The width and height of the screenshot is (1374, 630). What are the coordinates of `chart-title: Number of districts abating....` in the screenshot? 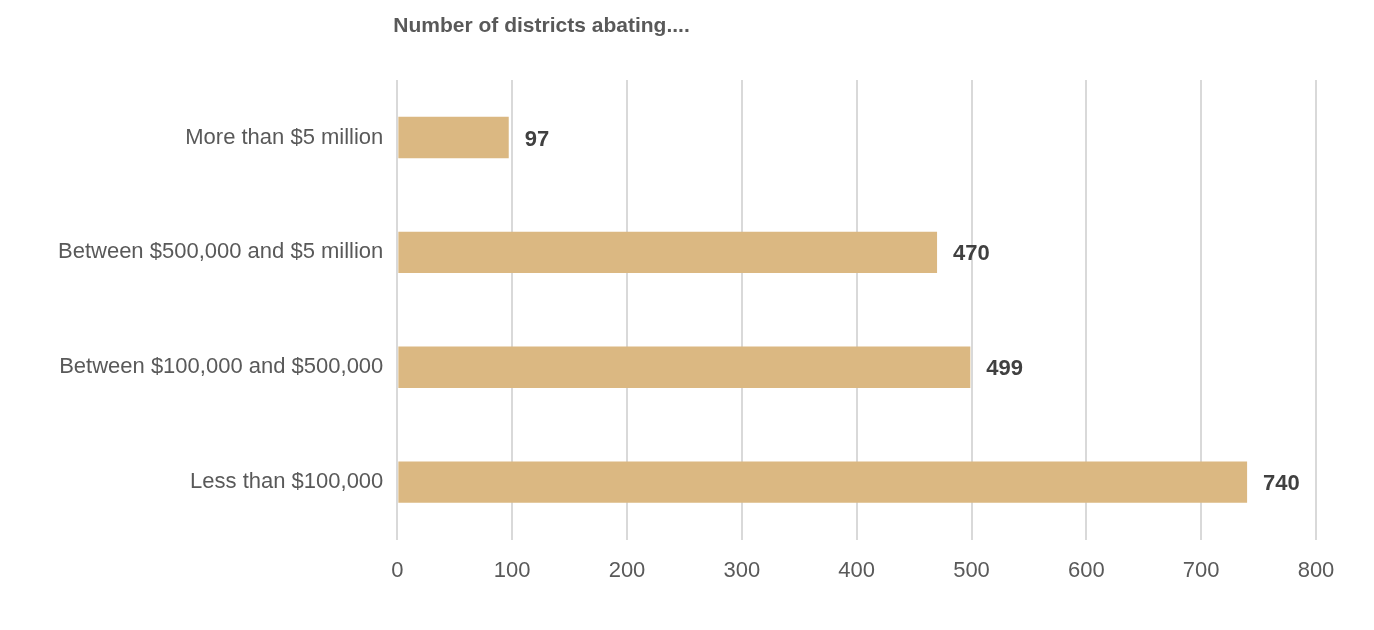 It's located at (541, 24).